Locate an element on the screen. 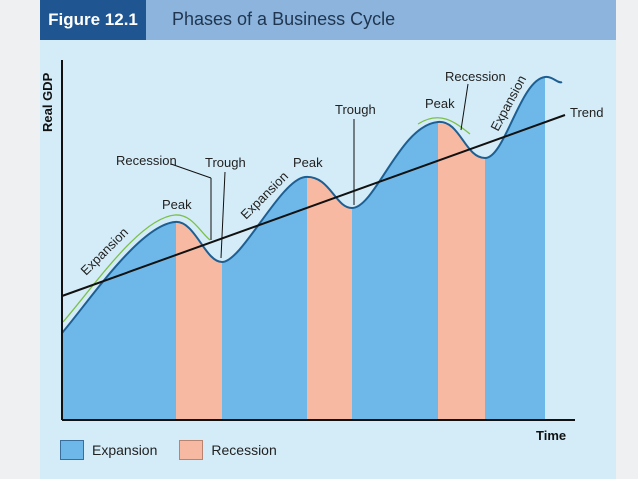  y-axis-label: Real GDP is located at coordinates (47, 102).